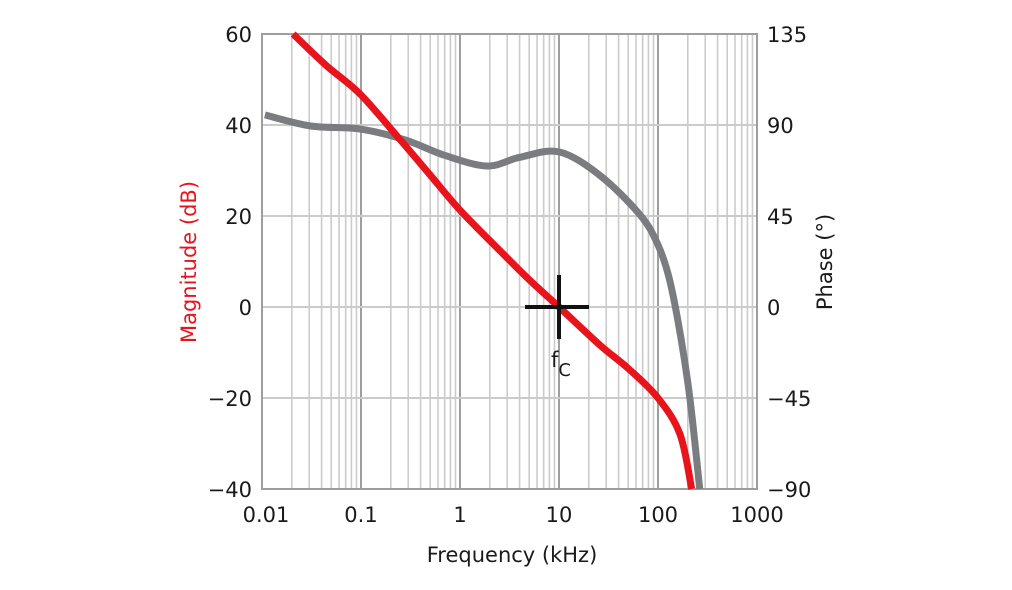 Image resolution: width=1012 pixels, height=590 pixels. Describe the element at coordinates (780, 217) in the screenshot. I see `phase-tick-label: 45` at that location.